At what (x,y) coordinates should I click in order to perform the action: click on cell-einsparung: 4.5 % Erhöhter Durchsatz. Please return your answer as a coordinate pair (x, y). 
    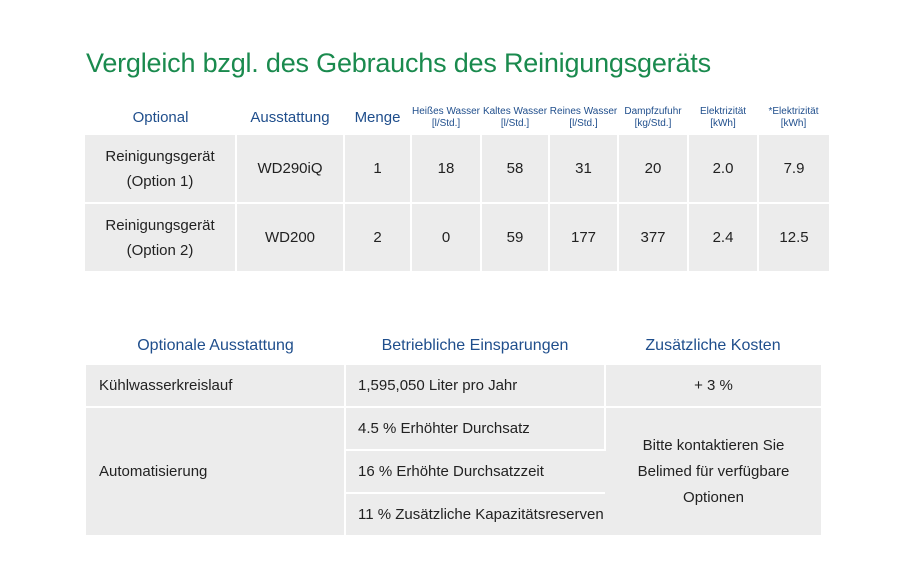
    Looking at the image, I should click on (475, 429).